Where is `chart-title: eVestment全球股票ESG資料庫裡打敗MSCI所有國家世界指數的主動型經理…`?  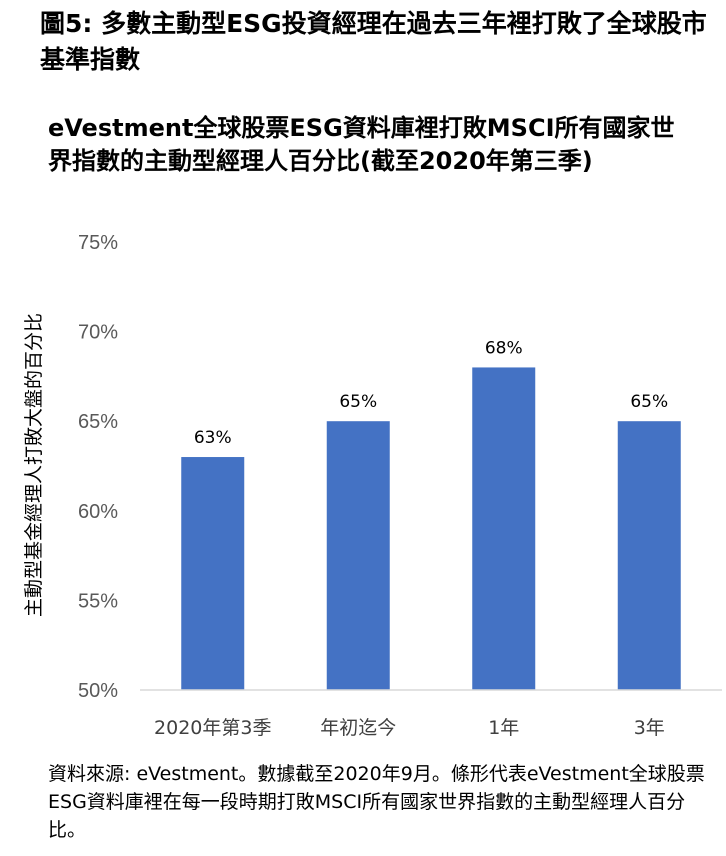
chart-title: eVestment全球股票ESG資料庫裡打敗MSCI所有國家世界指數的主動型經理… is located at coordinates (361, 144).